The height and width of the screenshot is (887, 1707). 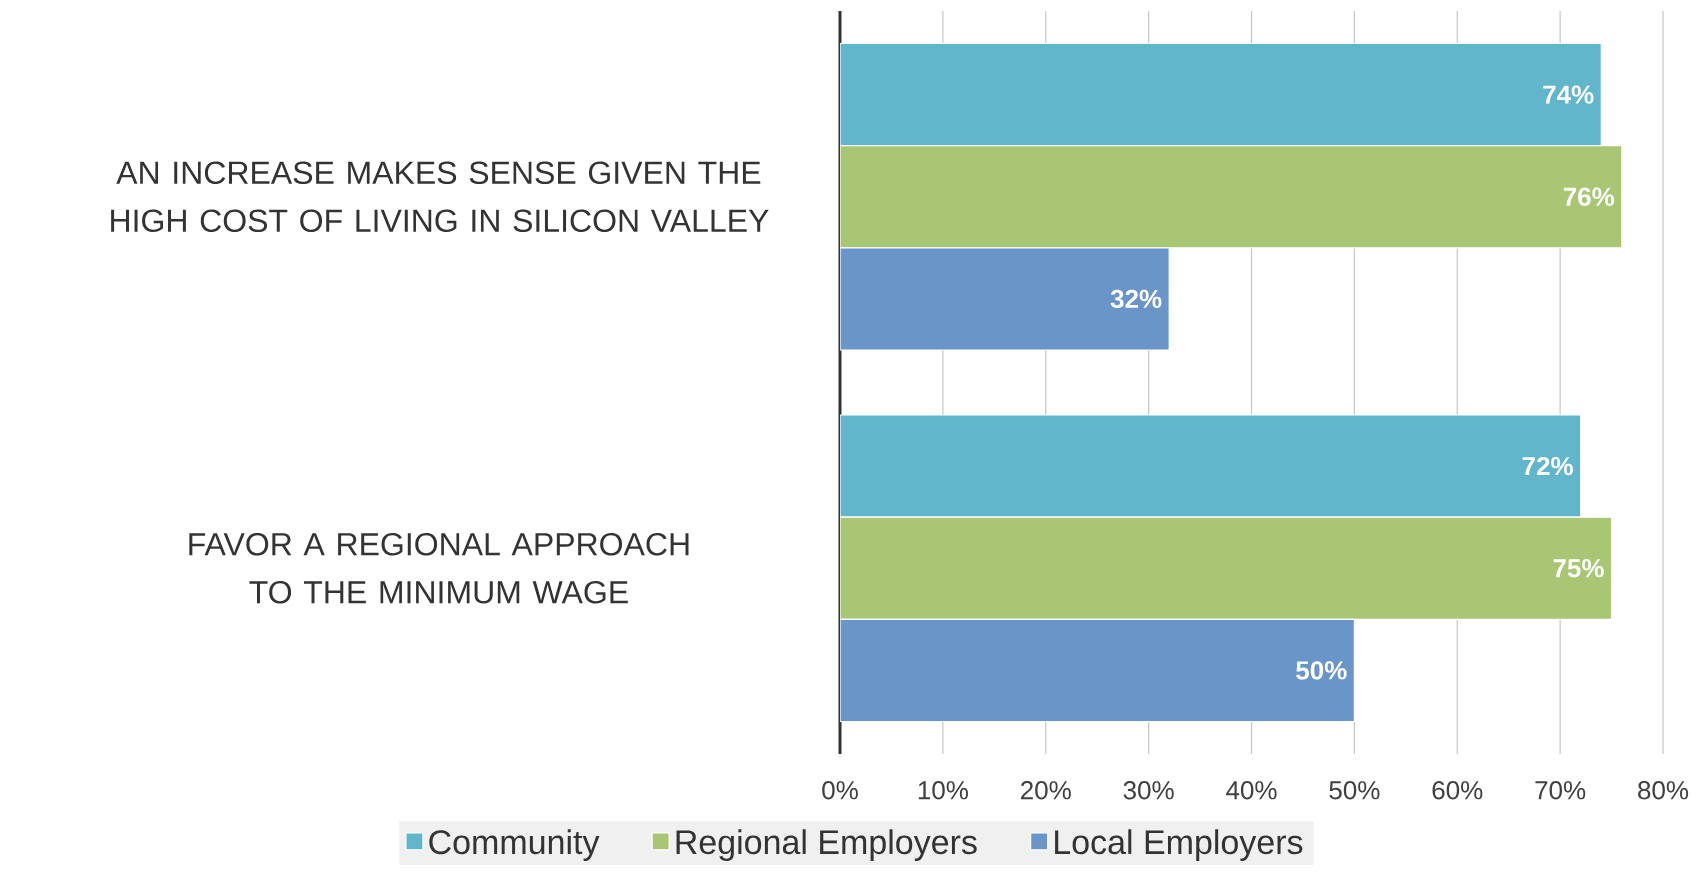 I want to click on x-tick-label: 30%, so click(x=1148, y=790).